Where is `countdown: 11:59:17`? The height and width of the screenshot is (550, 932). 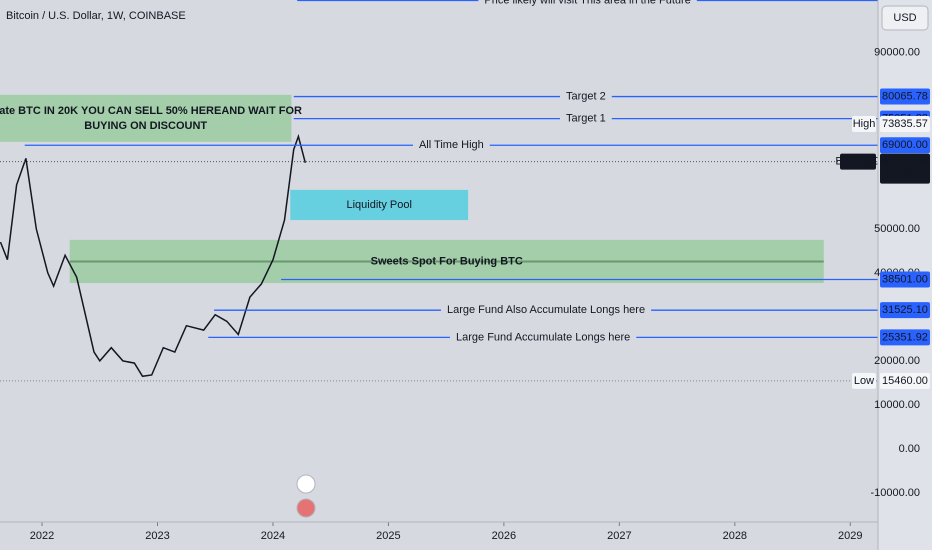
countdown: 11:59:17 is located at coordinates (905, 175).